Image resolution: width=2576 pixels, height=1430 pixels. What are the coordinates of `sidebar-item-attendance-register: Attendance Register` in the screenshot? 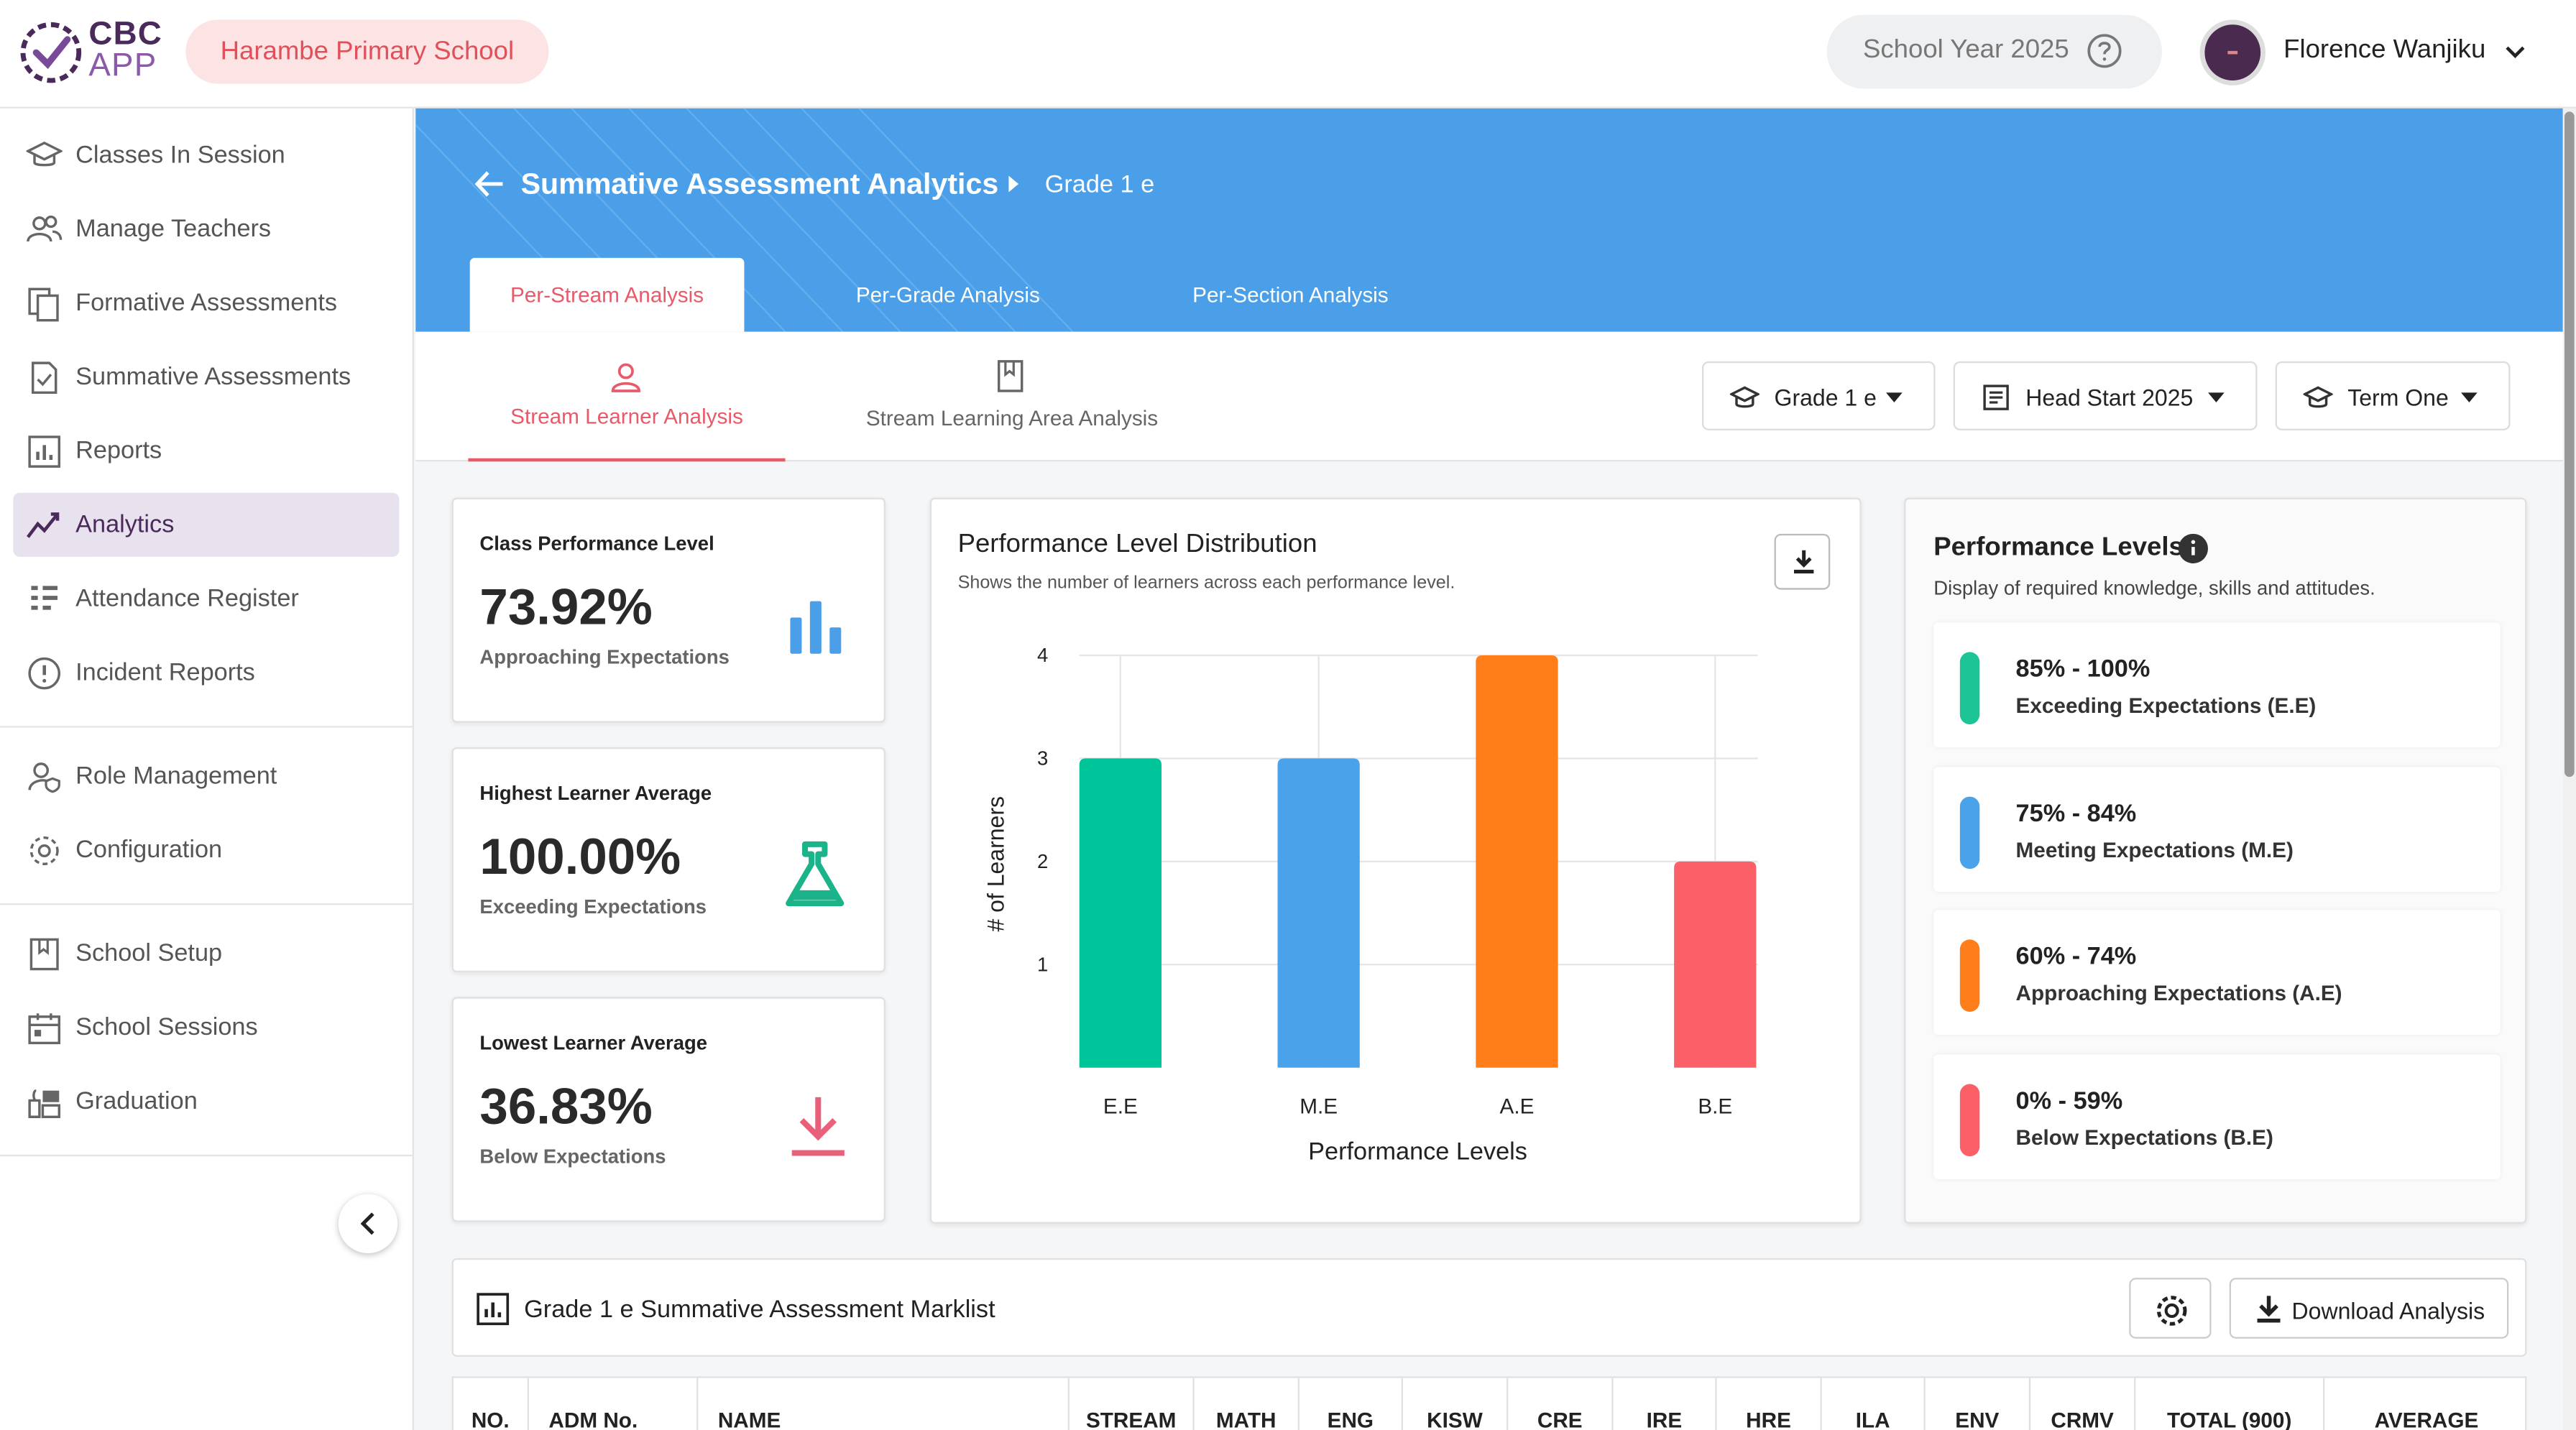 It's located at (206, 599).